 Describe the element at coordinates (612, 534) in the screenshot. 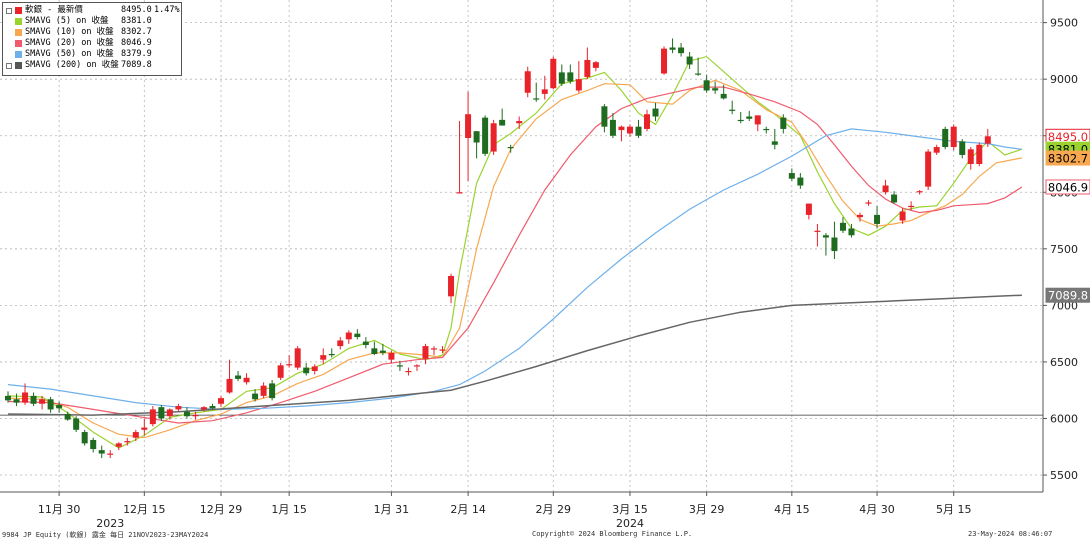

I see `footer-copyright: Copyright© 2024 Bloomberg Finance L.P.` at that location.